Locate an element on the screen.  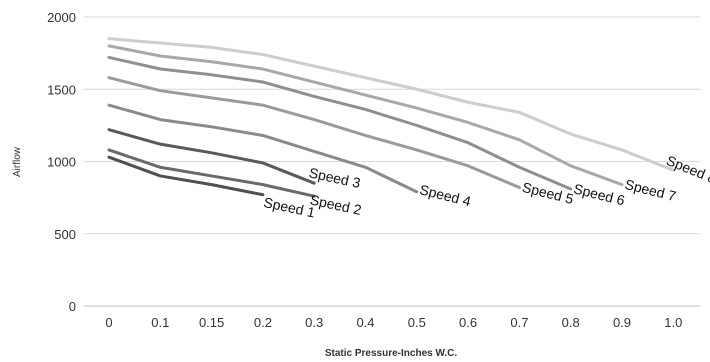
x-tick-label: 0.9 is located at coordinates (622, 322).